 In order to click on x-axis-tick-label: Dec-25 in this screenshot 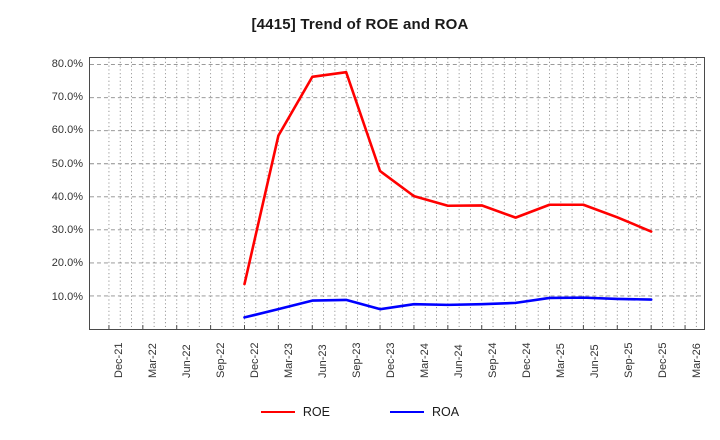, I will do `click(663, 360)`.